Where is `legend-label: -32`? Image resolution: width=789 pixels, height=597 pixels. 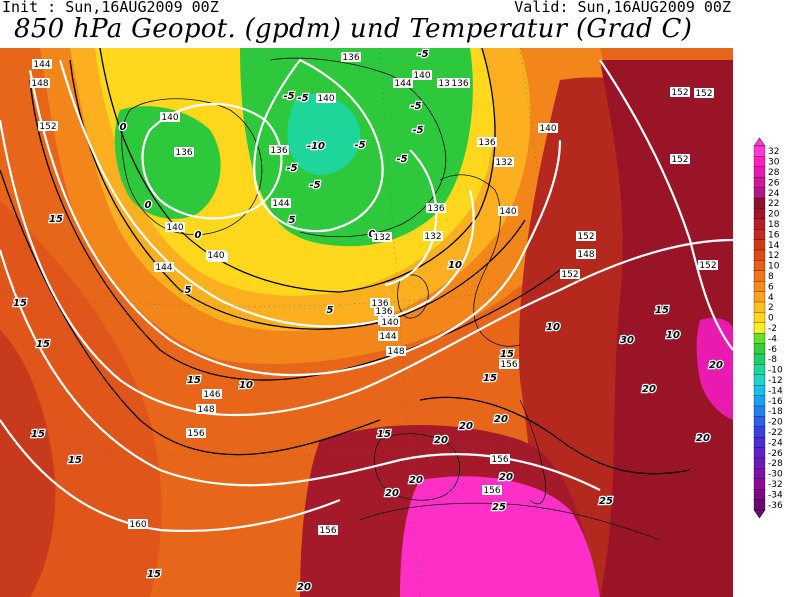
legend-label: -32 is located at coordinates (775, 485).